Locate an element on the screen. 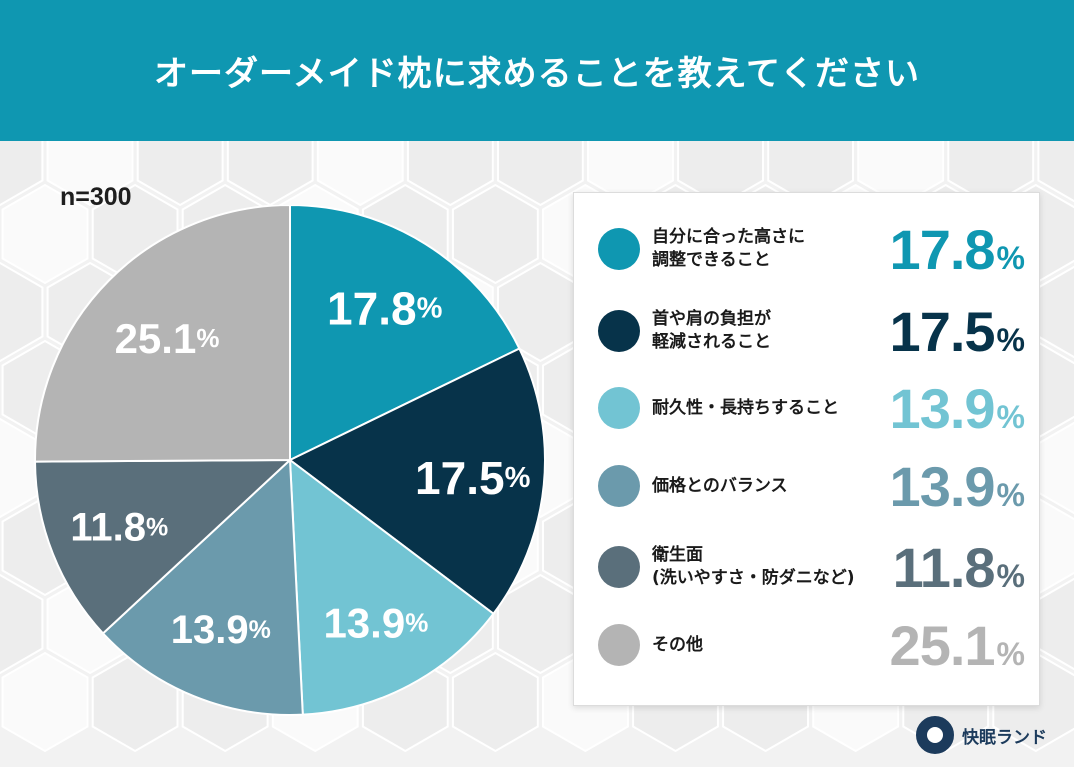 This screenshot has width=1074, height=767. legend-label: 衛生面 (洗いやすさ・防ダニなど) is located at coordinates (767, 567).